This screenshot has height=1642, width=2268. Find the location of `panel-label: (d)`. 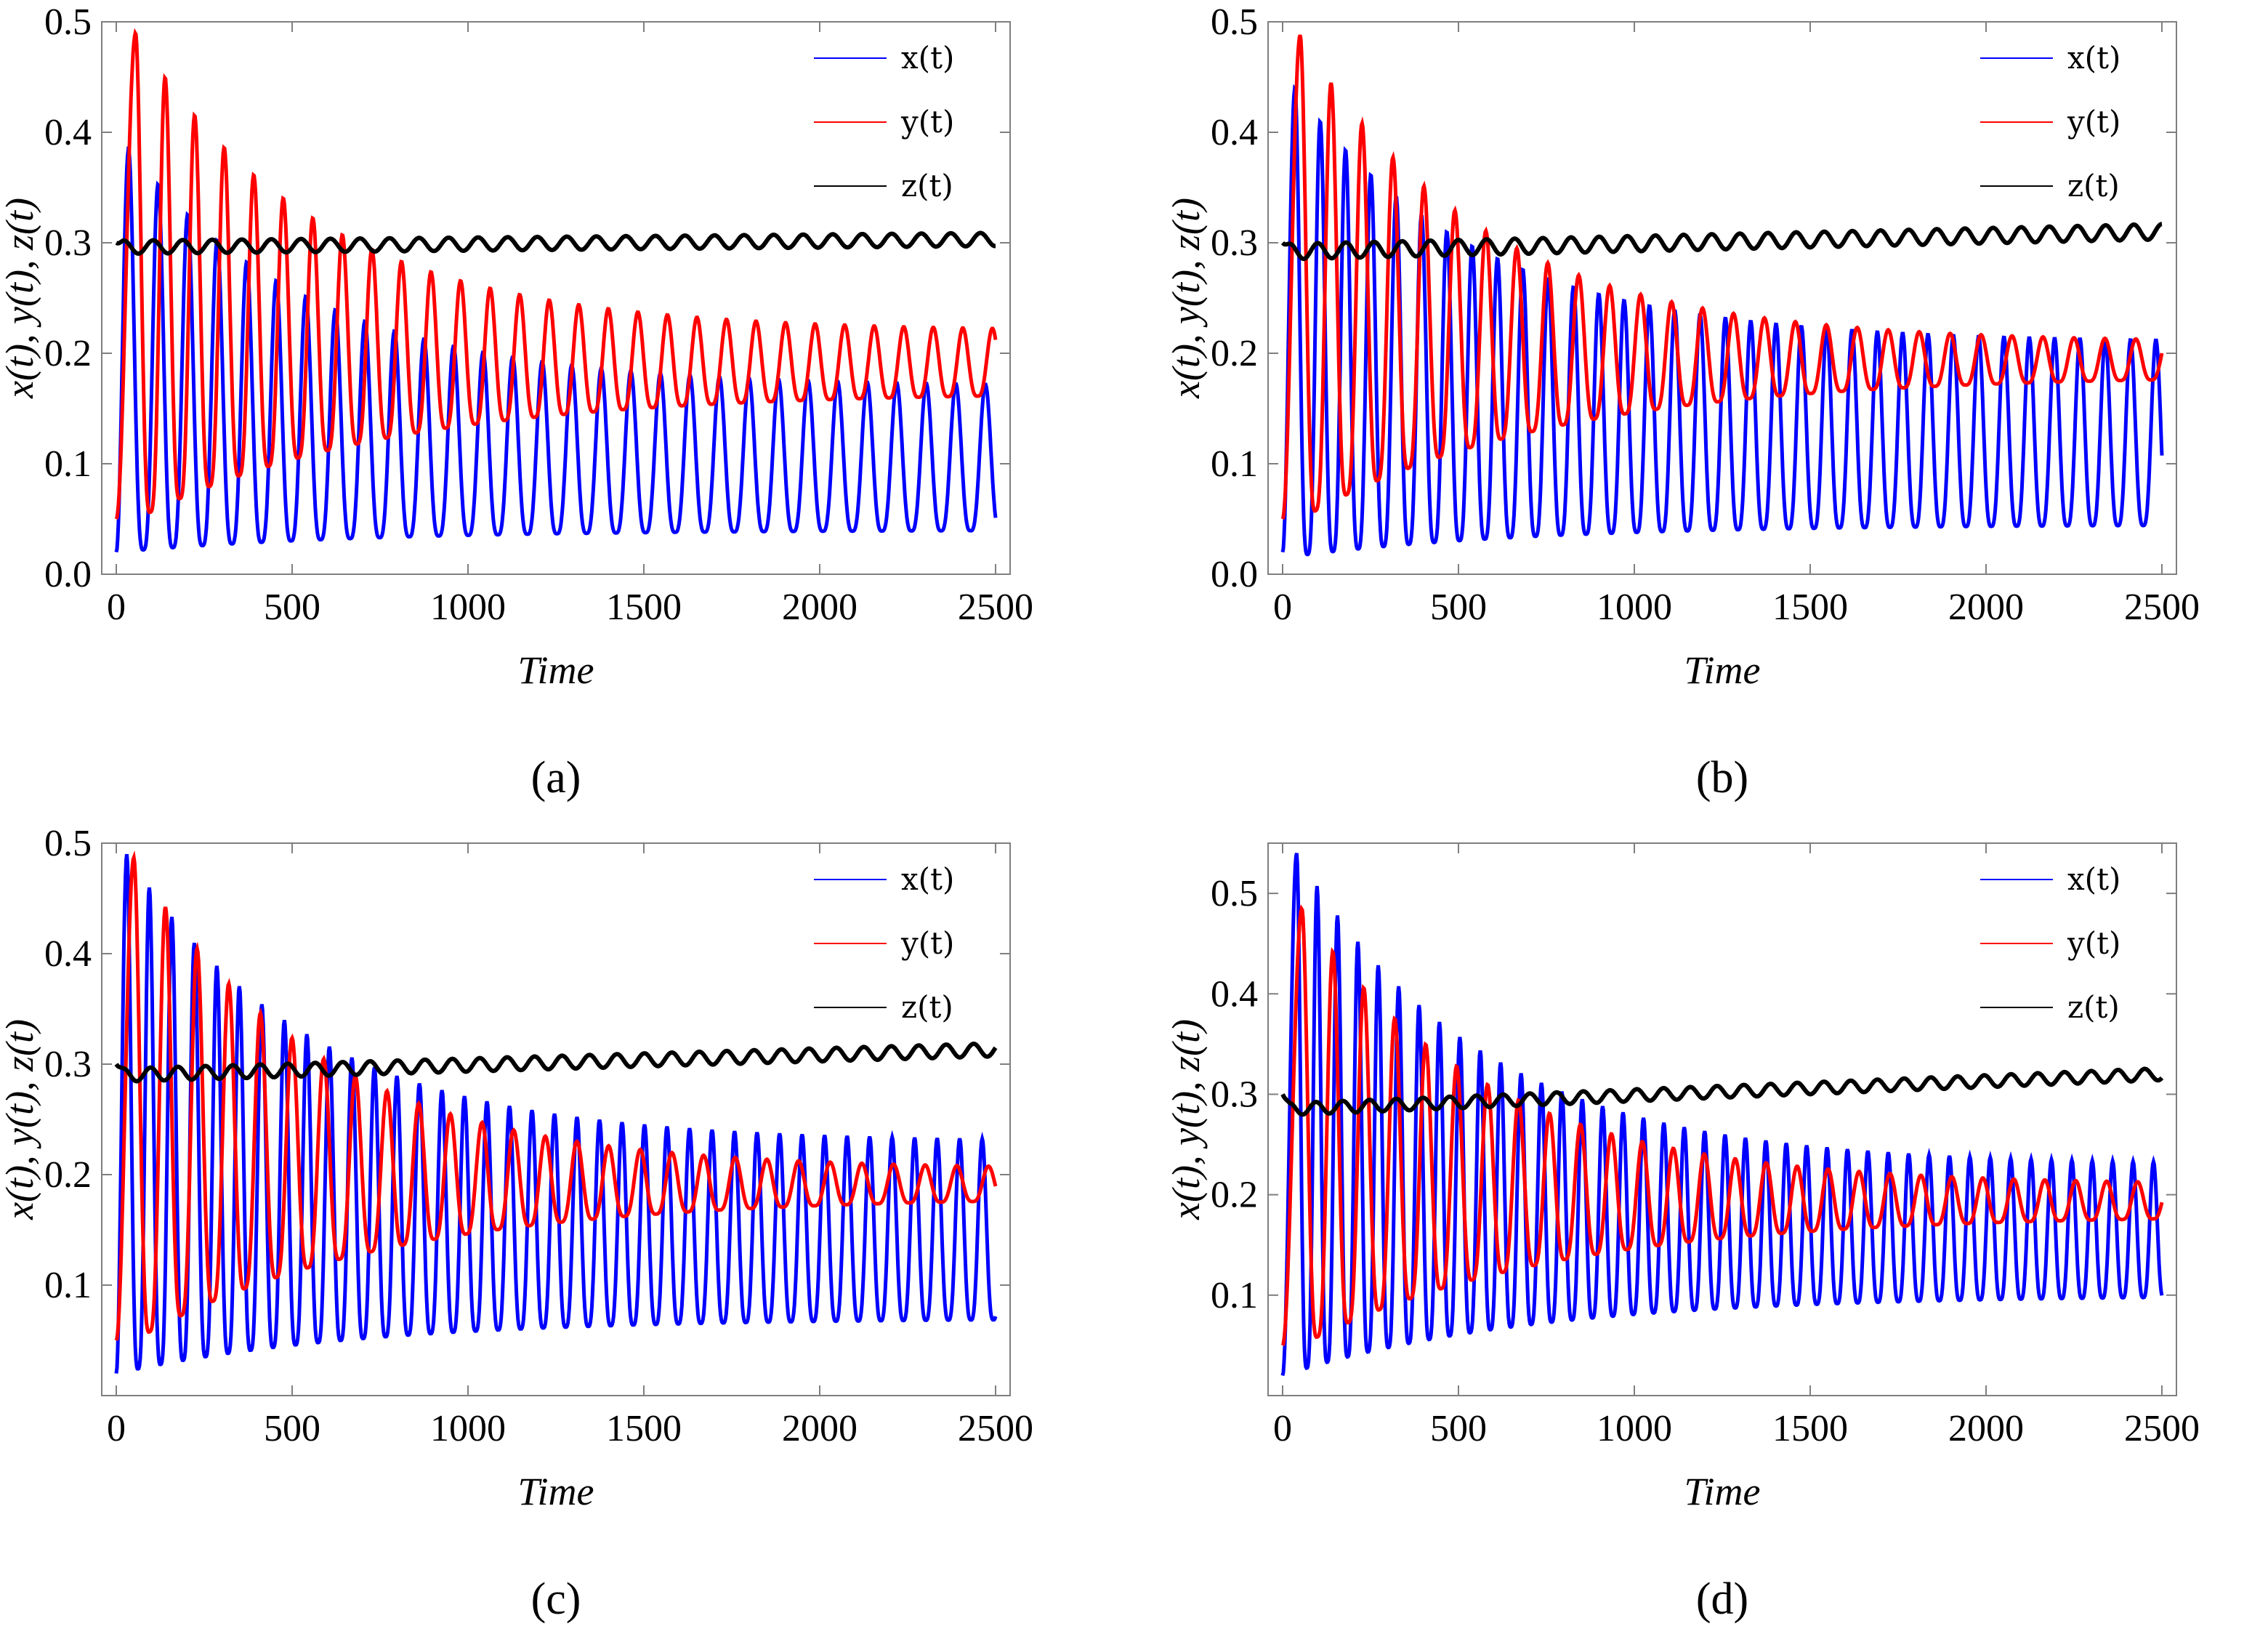

panel-label: (d) is located at coordinates (1722, 1599).